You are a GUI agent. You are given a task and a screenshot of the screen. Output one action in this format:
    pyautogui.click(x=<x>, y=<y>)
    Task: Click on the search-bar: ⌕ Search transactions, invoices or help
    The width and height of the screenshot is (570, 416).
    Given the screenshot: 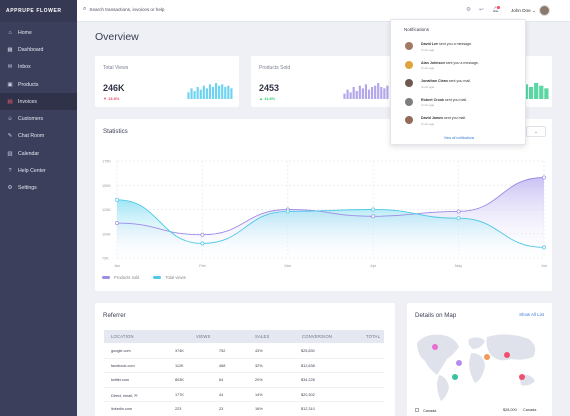 What is the action you would take?
    pyautogui.click(x=123, y=9)
    